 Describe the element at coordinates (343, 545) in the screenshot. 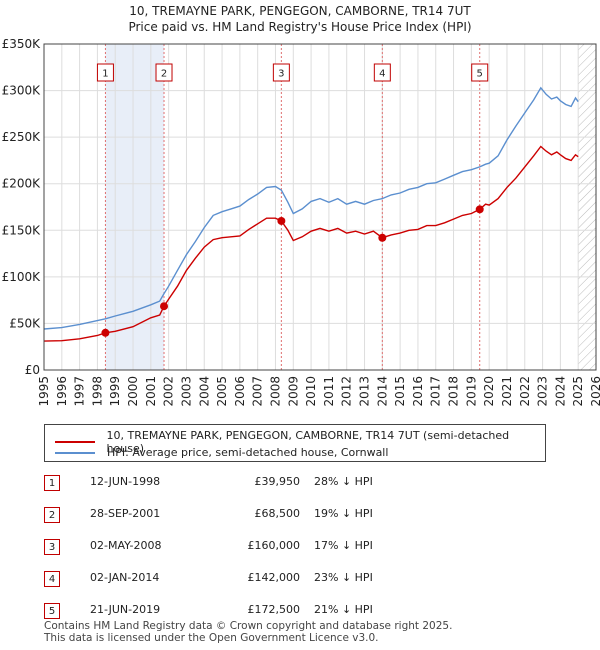

I see `sale-hpi-diff: 17% ↓ HPI` at that location.